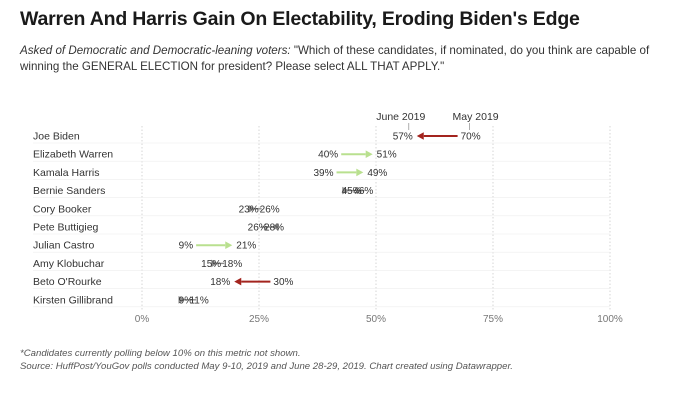 Image resolution: width=680 pixels, height=405 pixels. I want to click on row-label: Elizabeth Warren, so click(73, 155).